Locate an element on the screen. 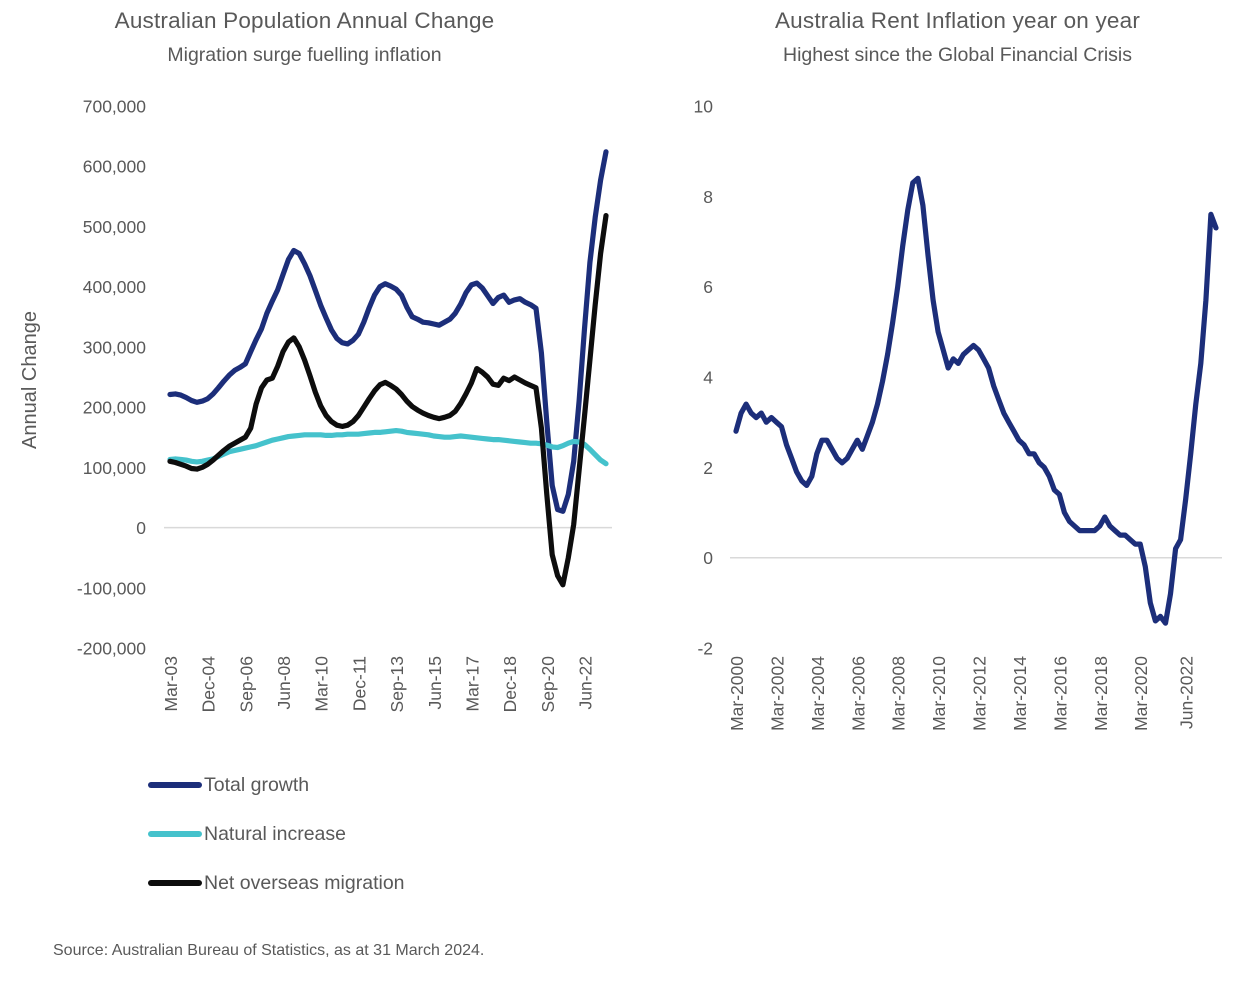 The width and height of the screenshot is (1242, 985). y-tick-label: 200,000 is located at coordinates (115, 408).